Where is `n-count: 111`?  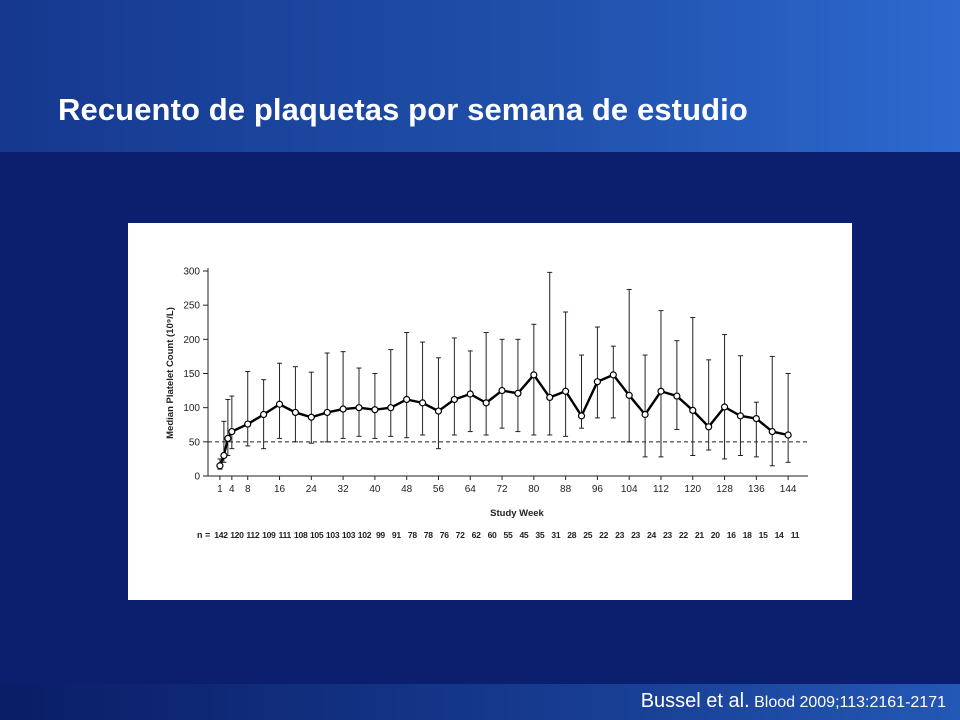 n-count: 111 is located at coordinates (285, 535).